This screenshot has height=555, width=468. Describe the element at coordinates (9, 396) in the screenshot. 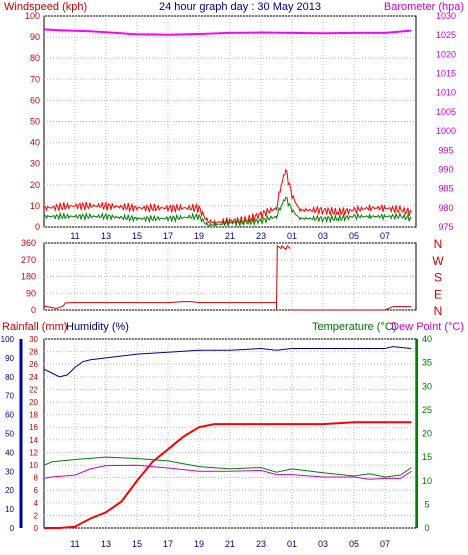

I see `humidity-y-tick-label: 70` at that location.